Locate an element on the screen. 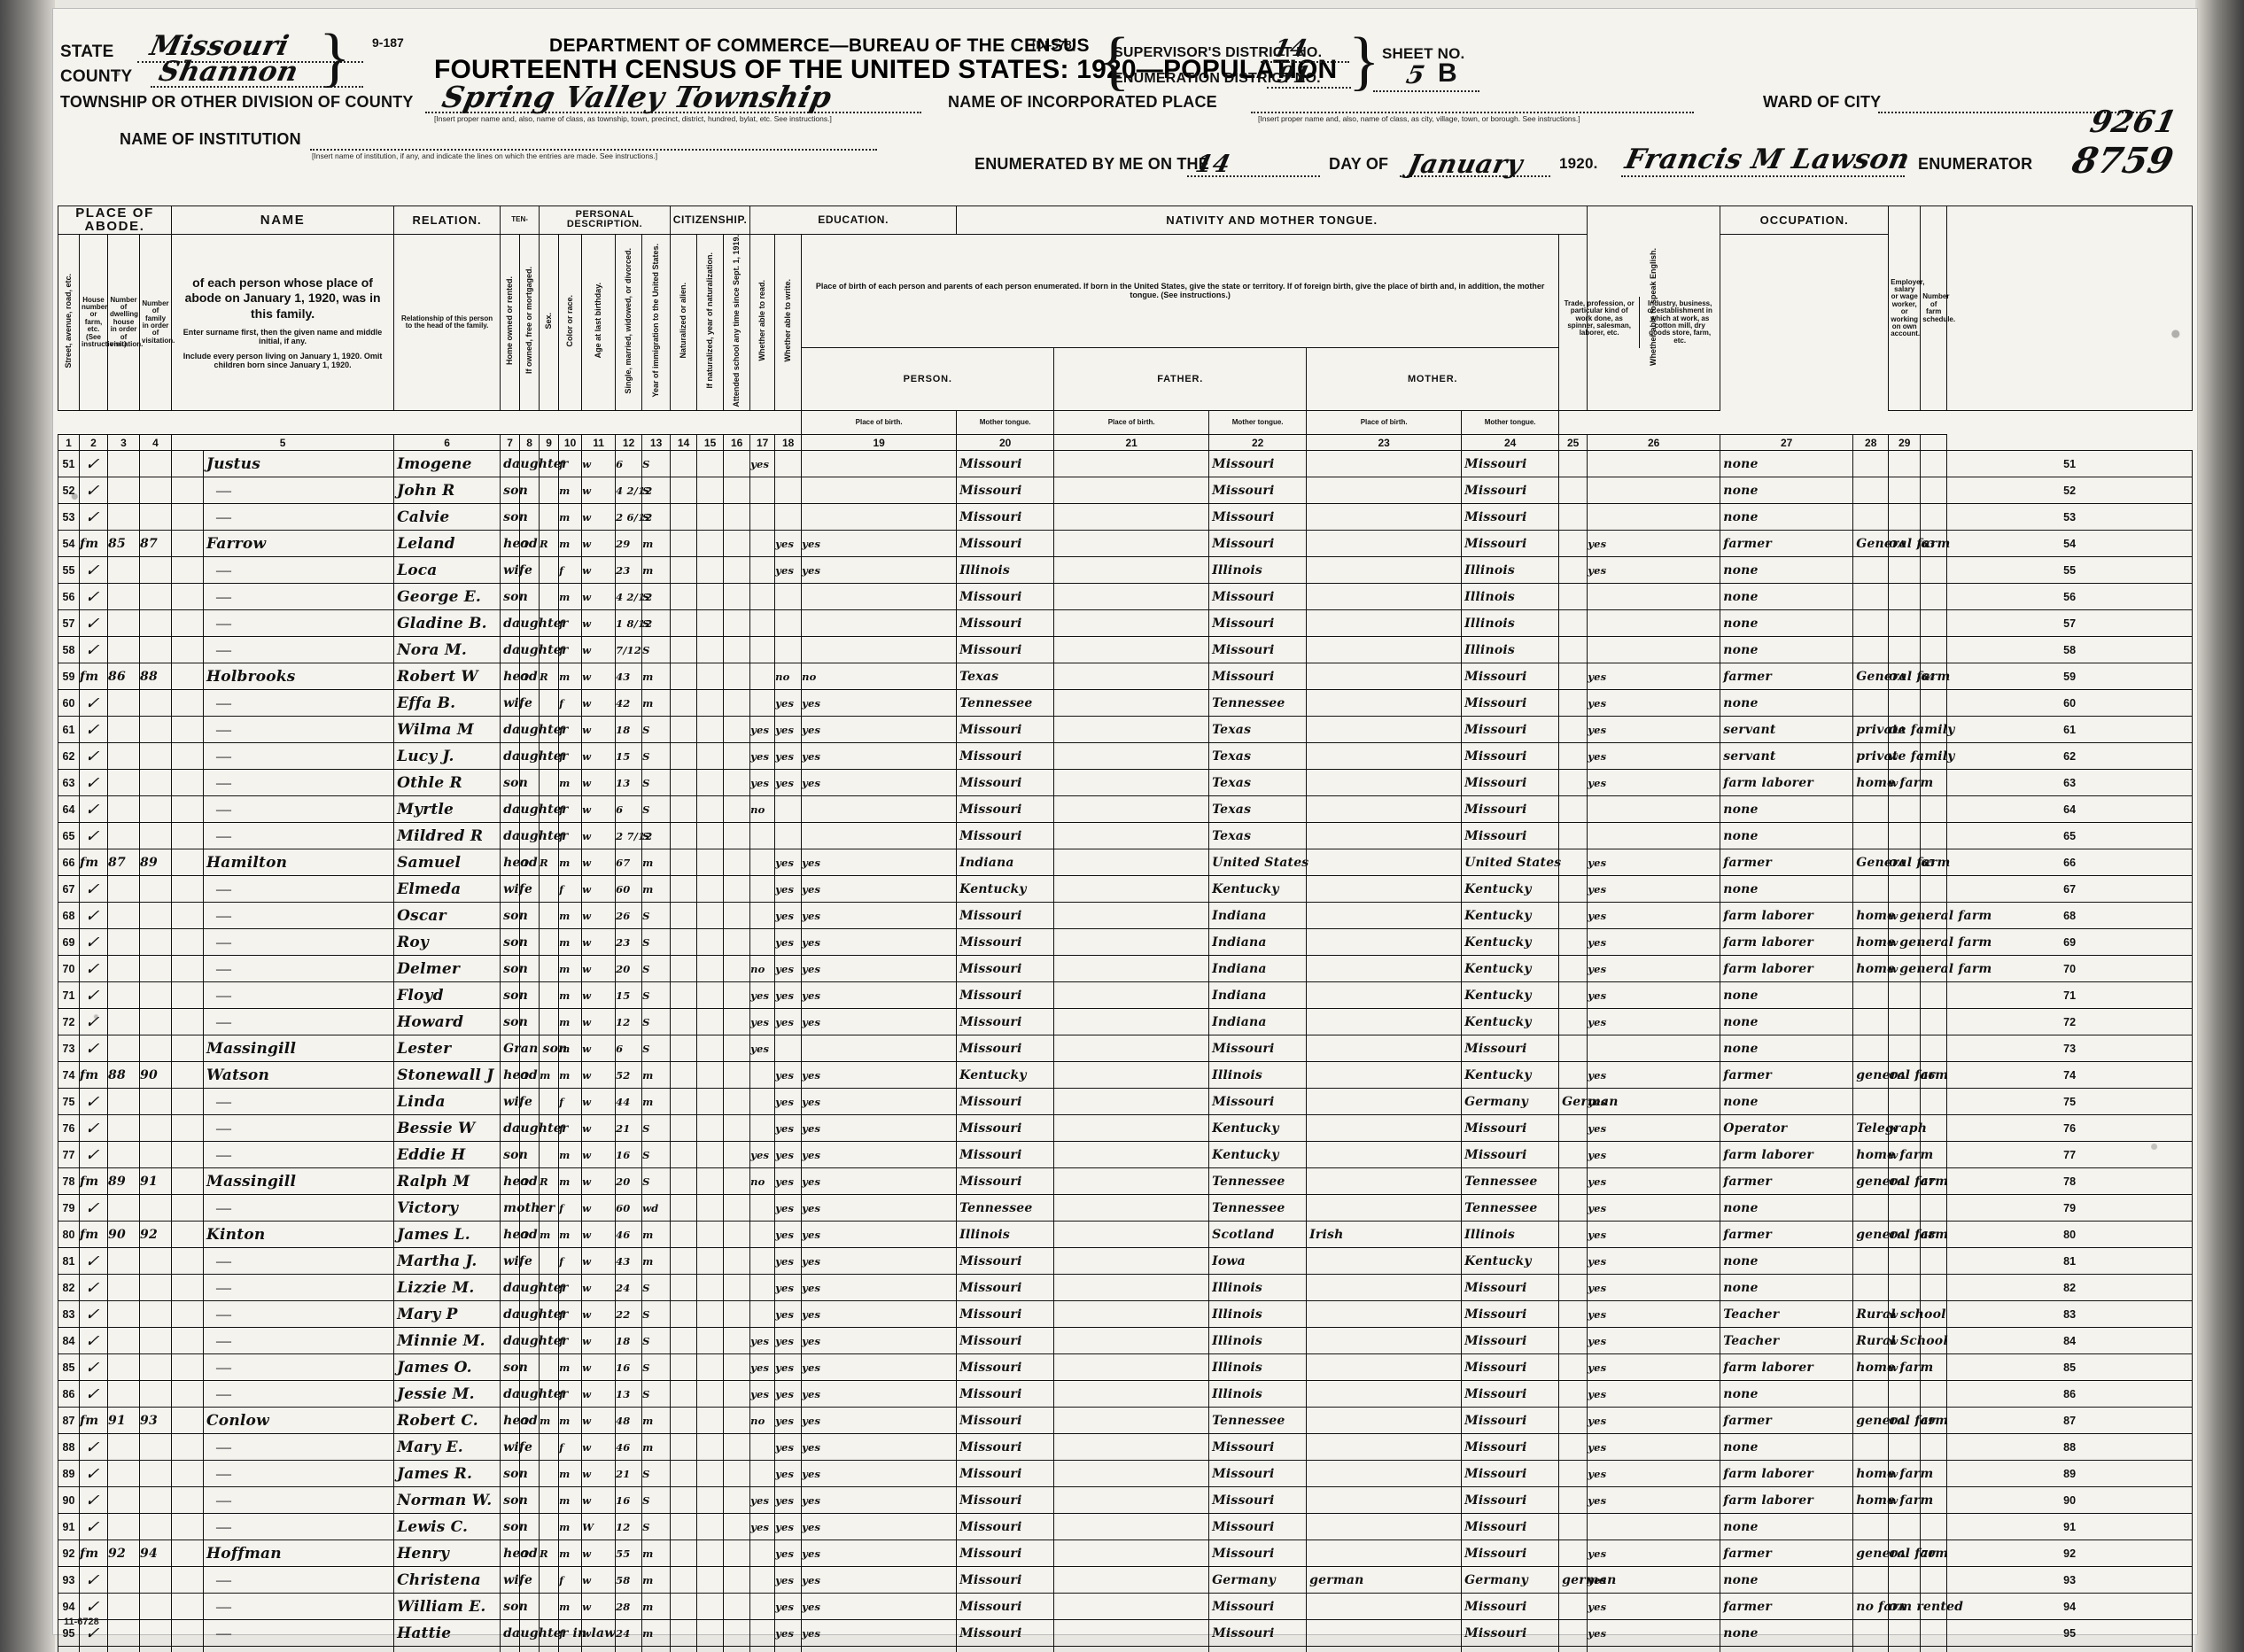  cell-ind is located at coordinates (1871, 1261).